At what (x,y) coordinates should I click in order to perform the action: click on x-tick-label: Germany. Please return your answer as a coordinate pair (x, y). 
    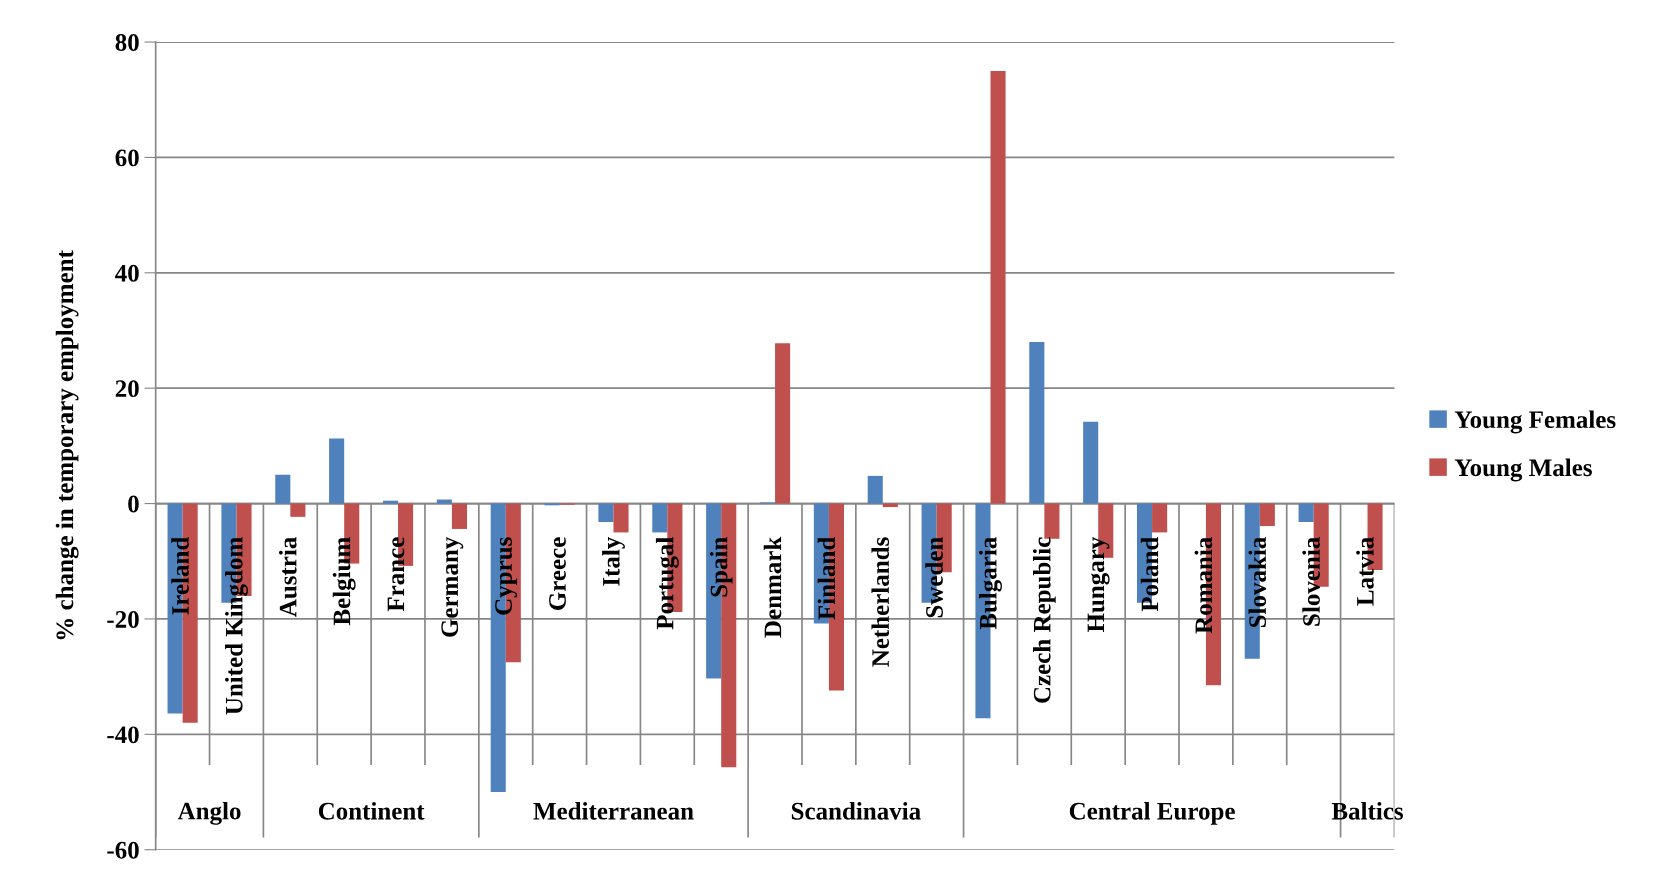
    Looking at the image, I should click on (452, 586).